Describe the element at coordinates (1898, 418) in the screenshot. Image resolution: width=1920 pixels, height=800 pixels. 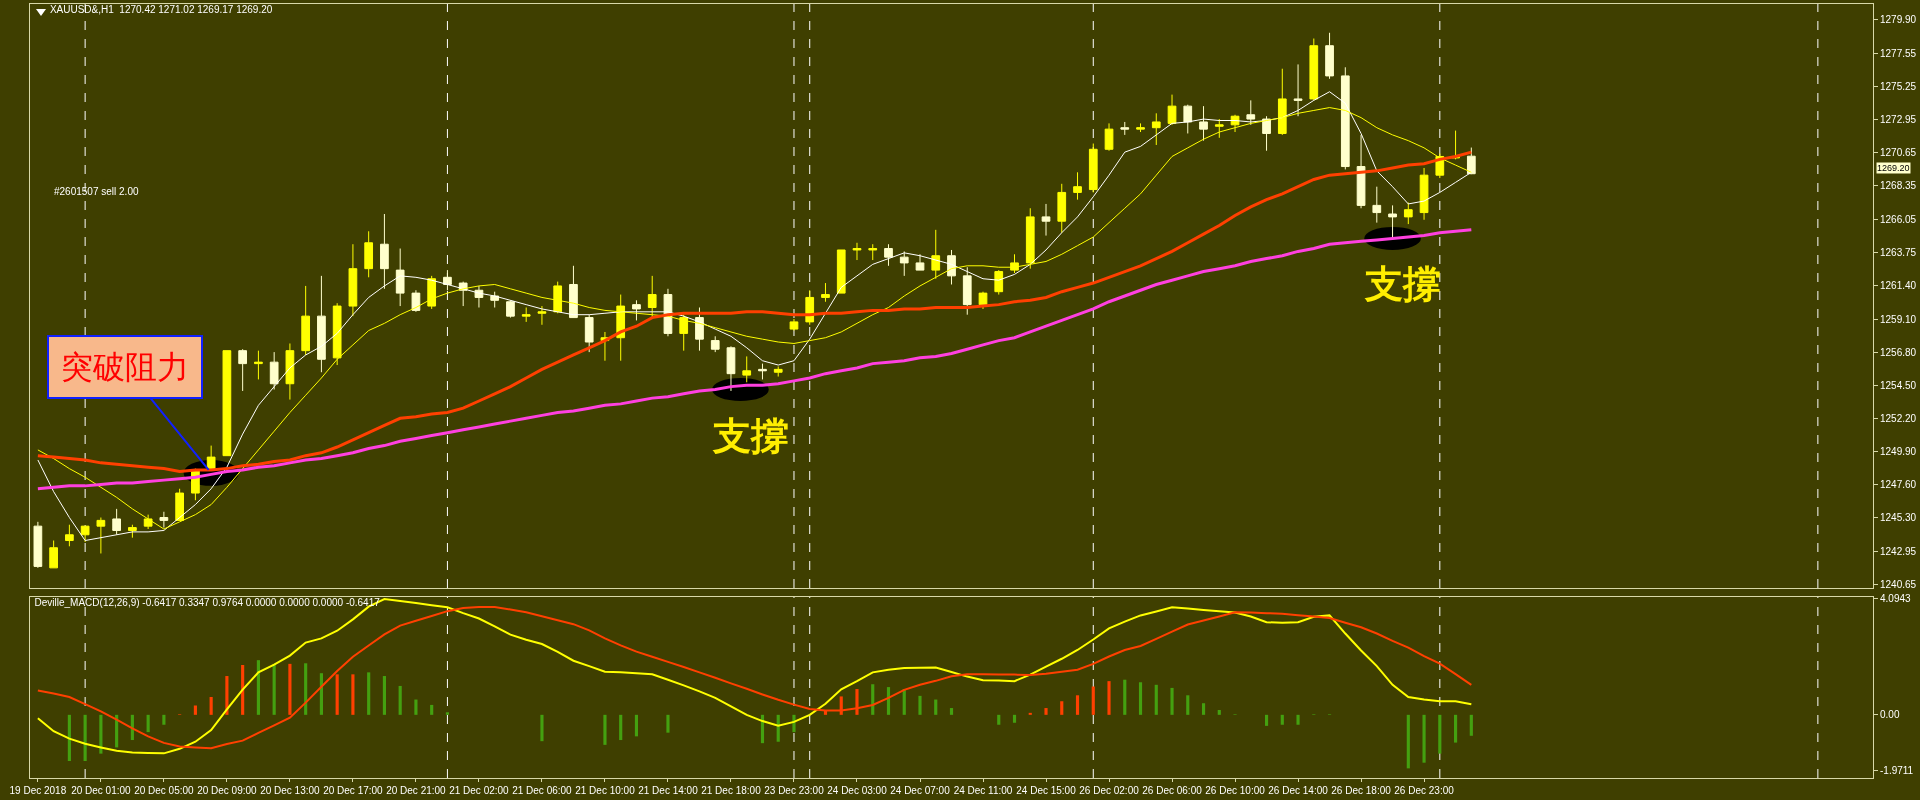
I see `y-tick-label: 1252.20` at that location.